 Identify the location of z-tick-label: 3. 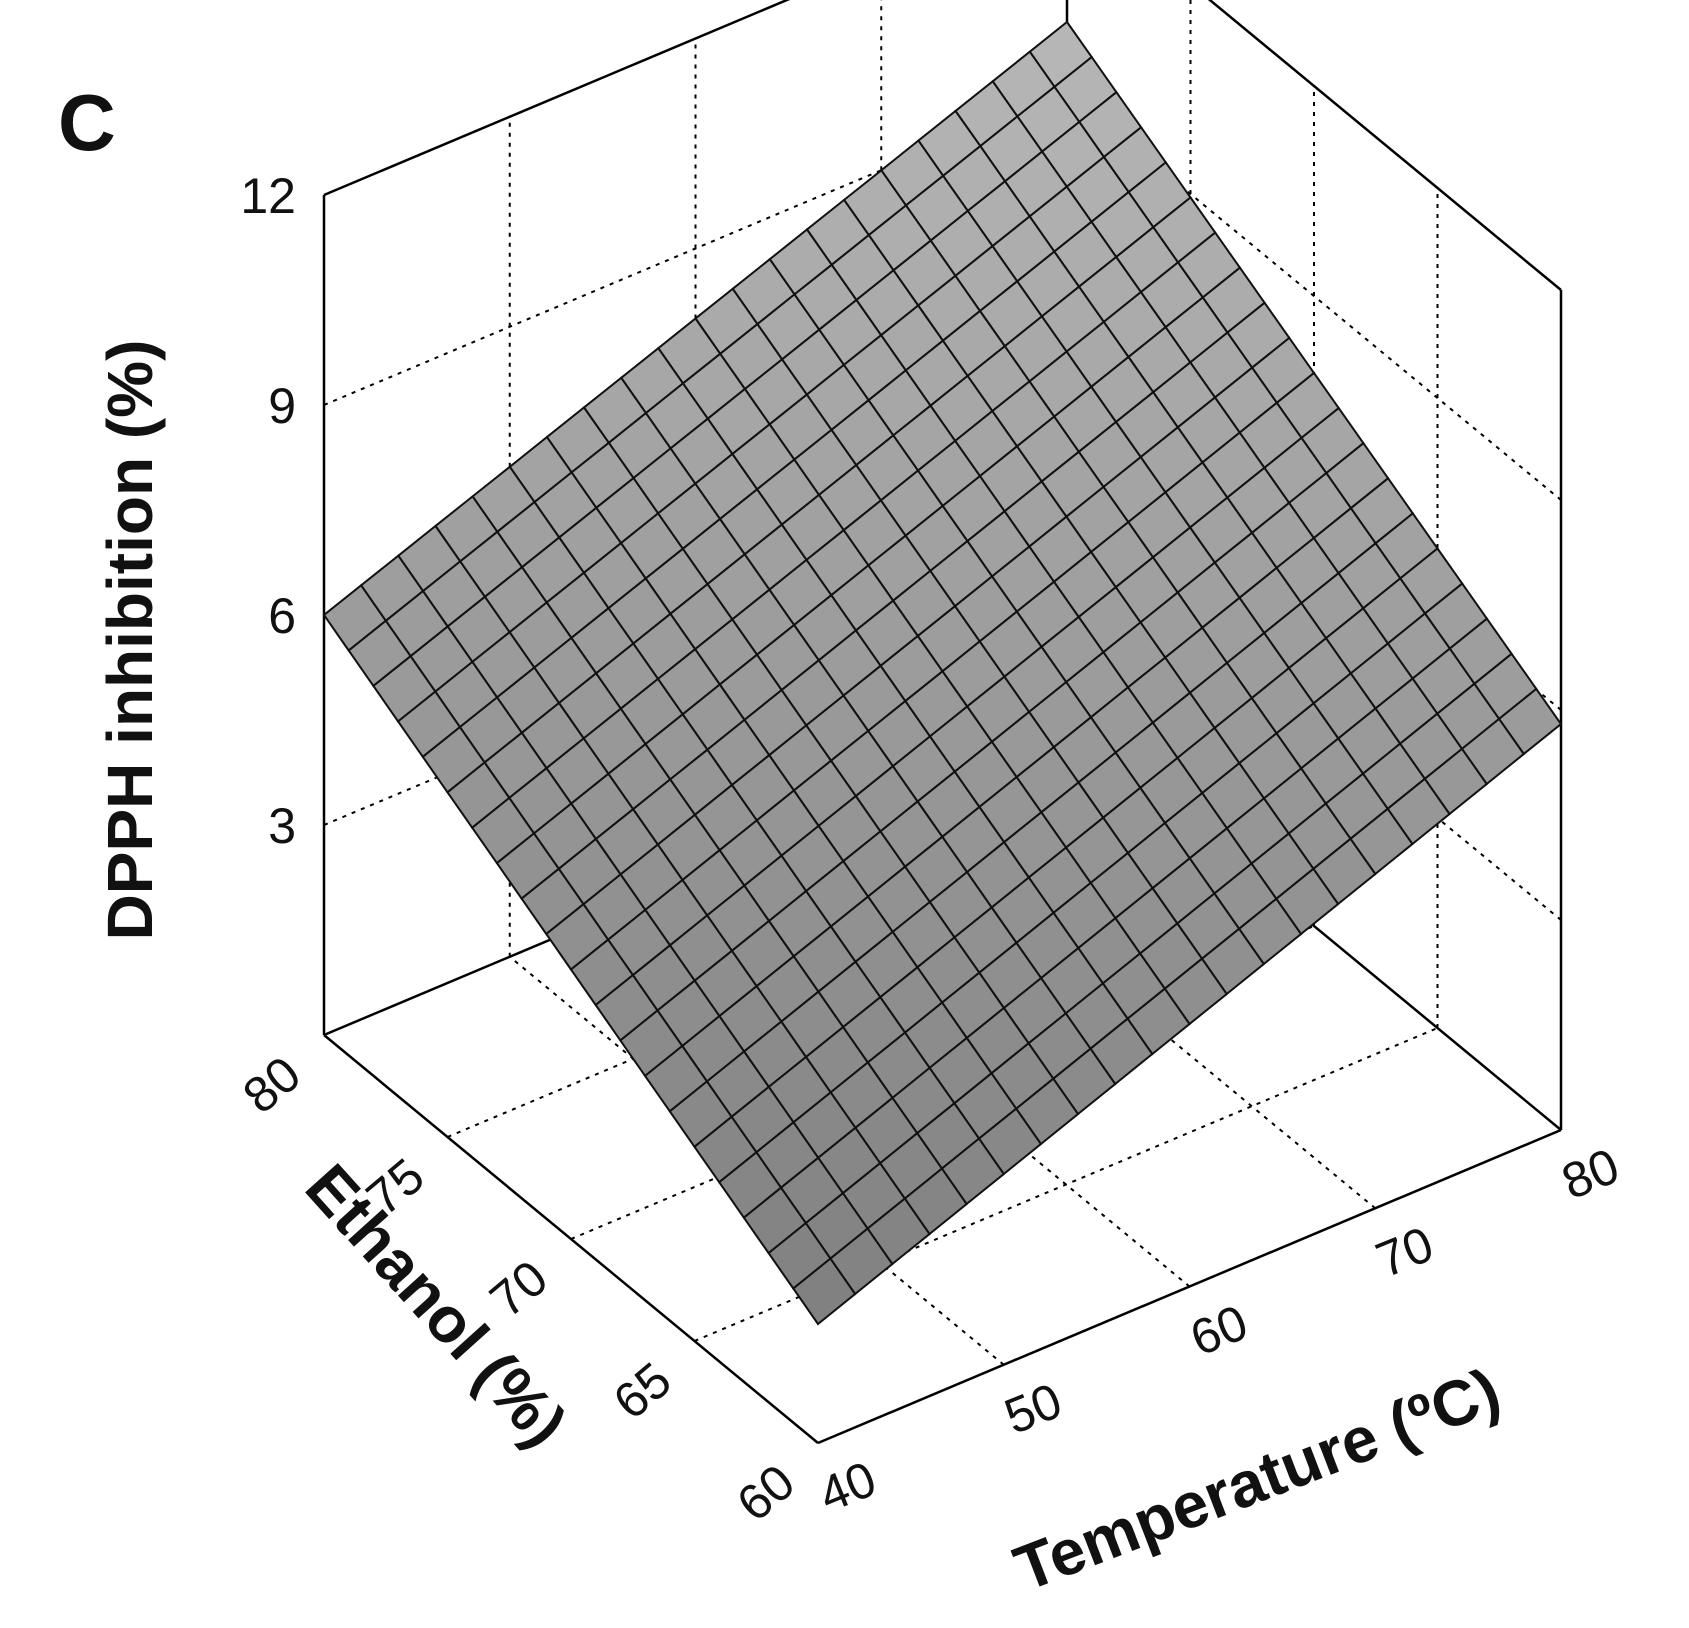
(282, 826).